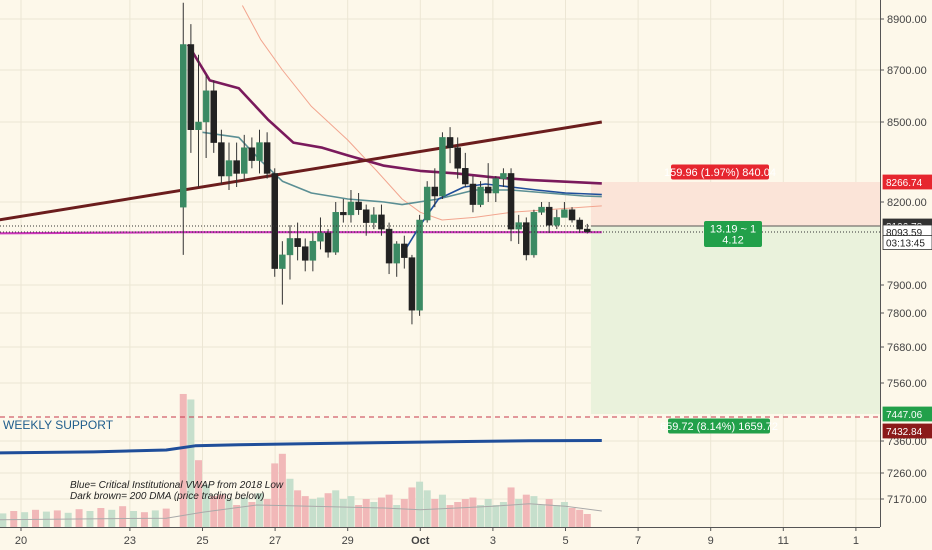 This screenshot has height=550, width=932. I want to click on price-tag: 7447.06, so click(907, 414).